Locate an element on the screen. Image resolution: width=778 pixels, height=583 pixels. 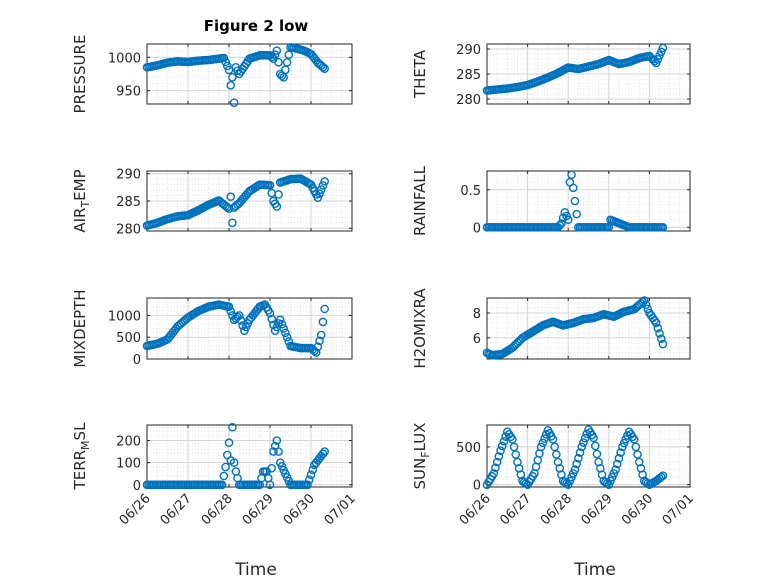
y-axis-label: H2OMIXRA is located at coordinates (420, 328).